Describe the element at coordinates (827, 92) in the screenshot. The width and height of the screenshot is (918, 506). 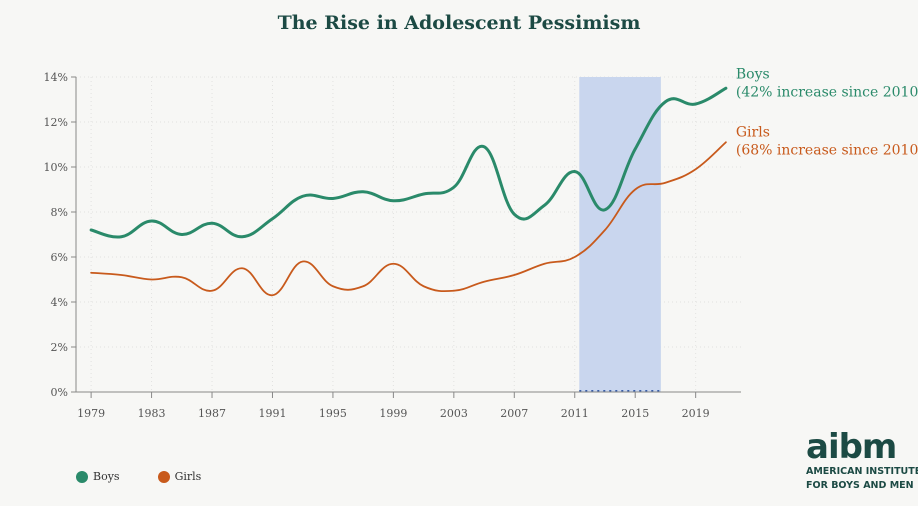
I see `series-note-boys: (42% increase since 2010)` at that location.